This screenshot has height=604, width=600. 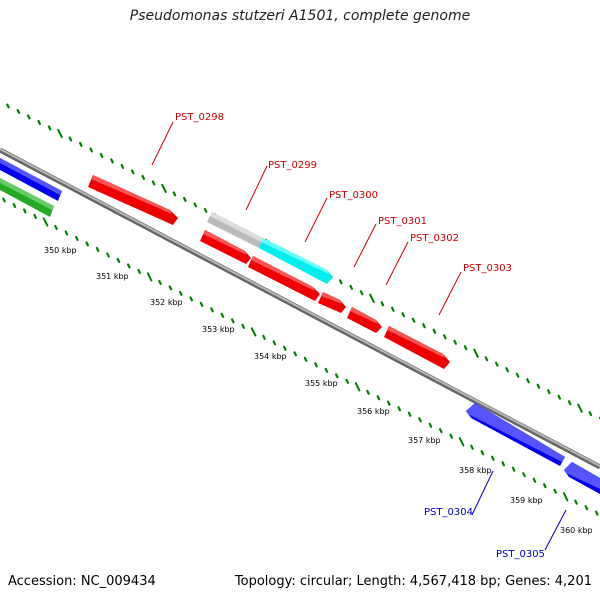 I want to click on gene-label-pst-0300: PST_0300, so click(x=353, y=195).